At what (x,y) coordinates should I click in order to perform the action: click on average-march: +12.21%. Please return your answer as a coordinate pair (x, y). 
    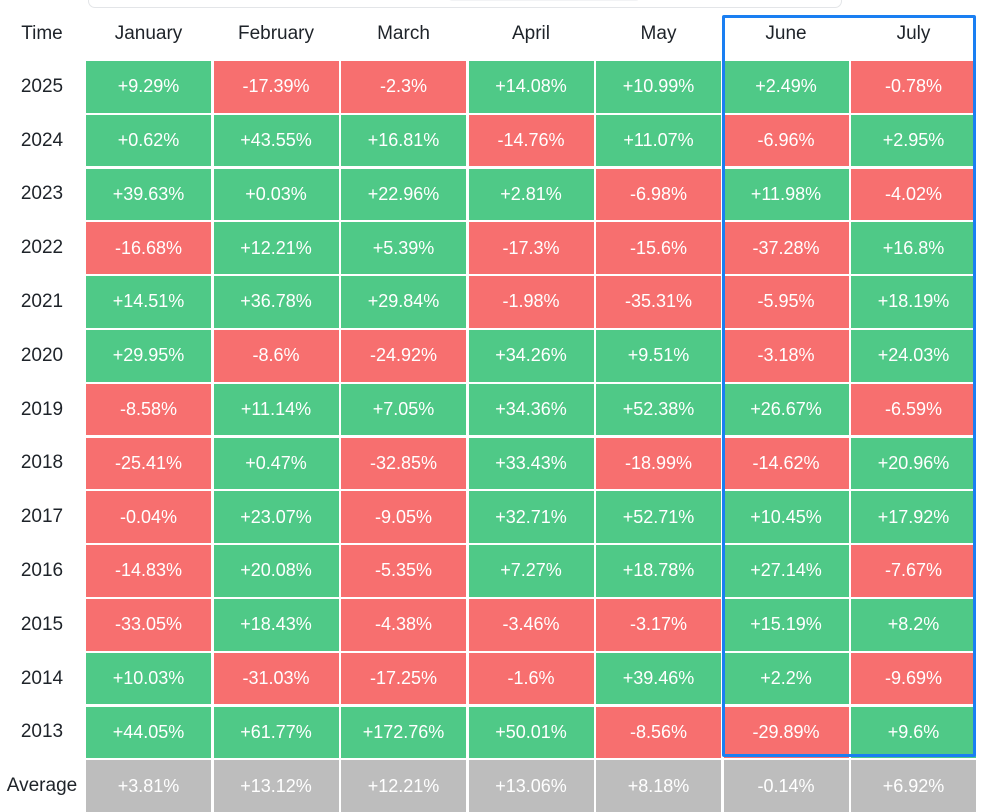
    Looking at the image, I should click on (403, 786).